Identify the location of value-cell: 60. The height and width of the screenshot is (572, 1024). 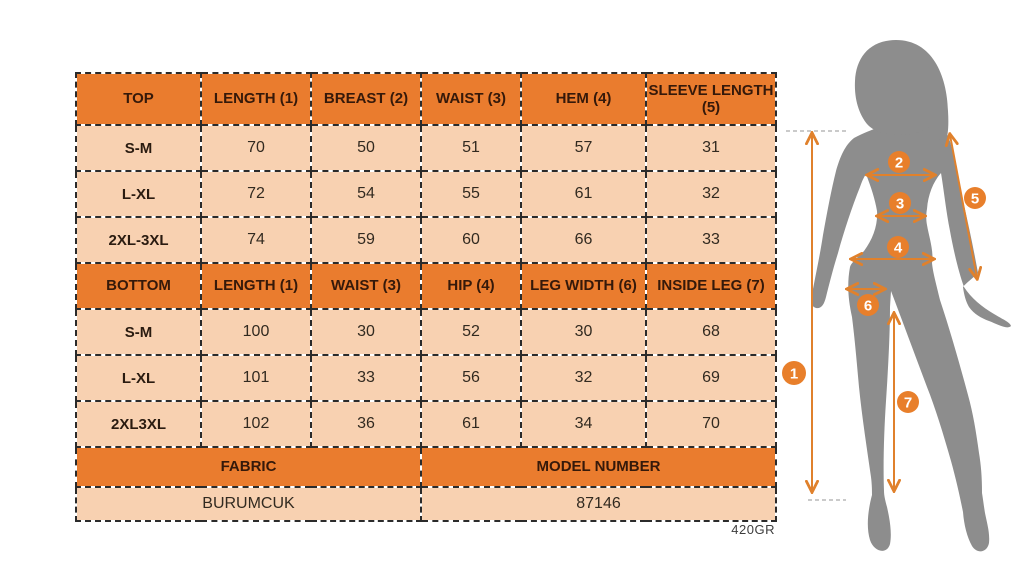
(471, 240).